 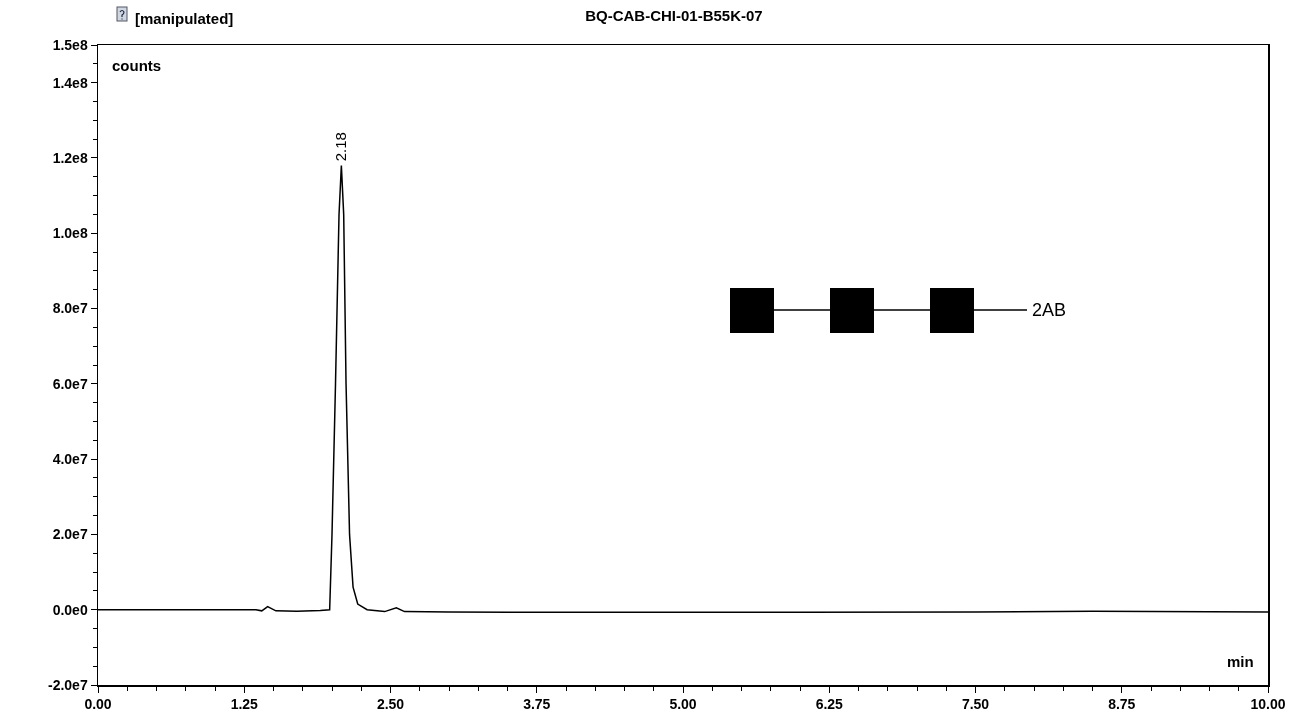 I want to click on x-tick-label: 2.50, so click(x=390, y=704).